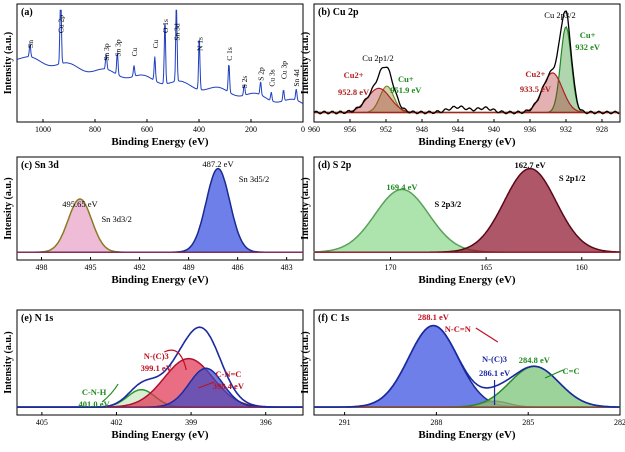 The height and width of the screenshot is (452, 625). I want to click on panel-label: (c) Sn 3d, so click(40, 165).